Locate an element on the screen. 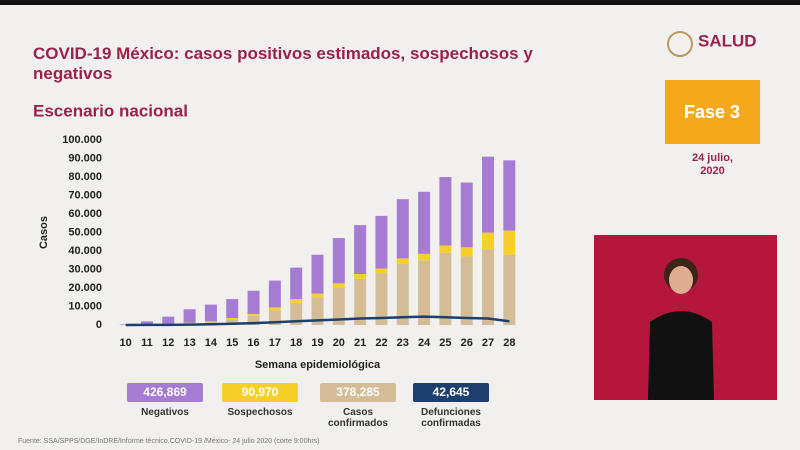 The width and height of the screenshot is (800, 450). x-tick-label: 24 is located at coordinates (424, 343).